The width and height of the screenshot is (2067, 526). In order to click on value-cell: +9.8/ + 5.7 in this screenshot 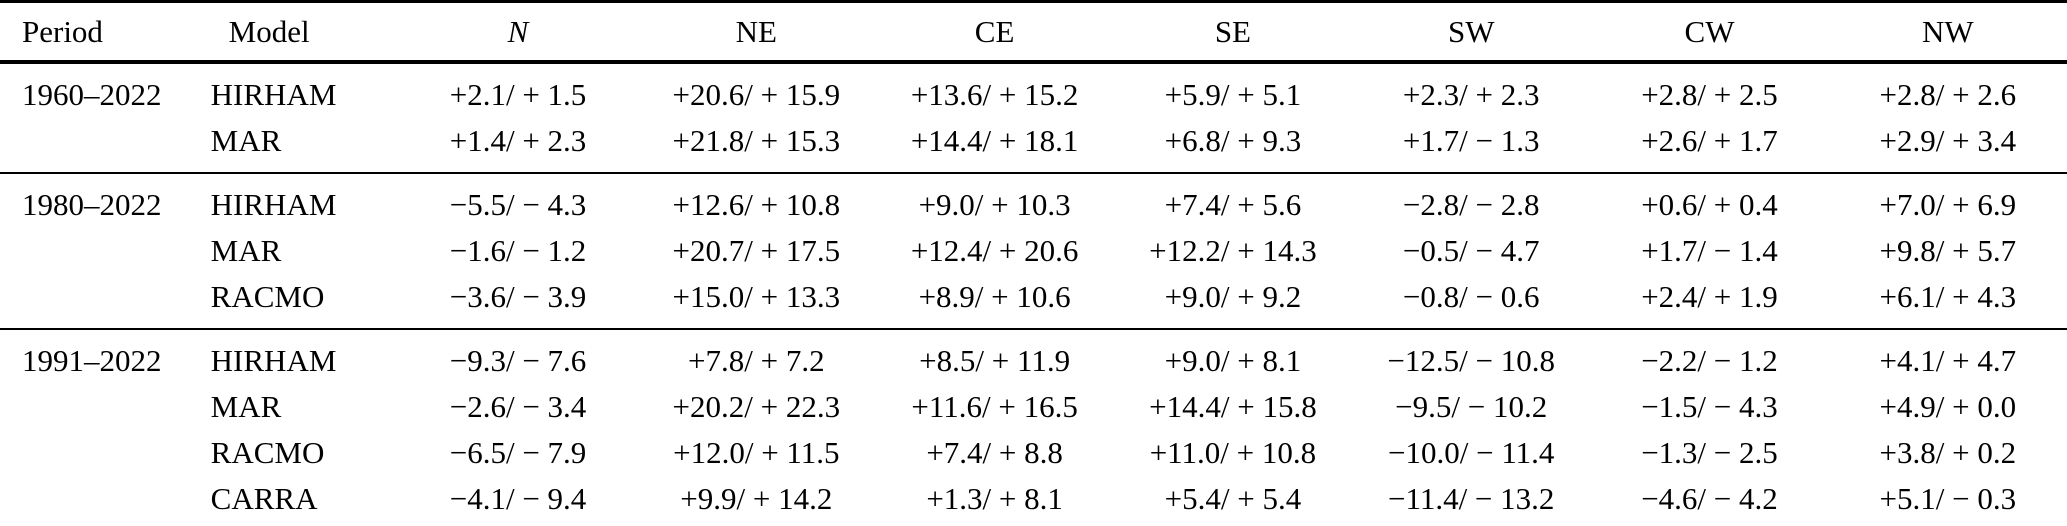, I will do `click(1948, 250)`.